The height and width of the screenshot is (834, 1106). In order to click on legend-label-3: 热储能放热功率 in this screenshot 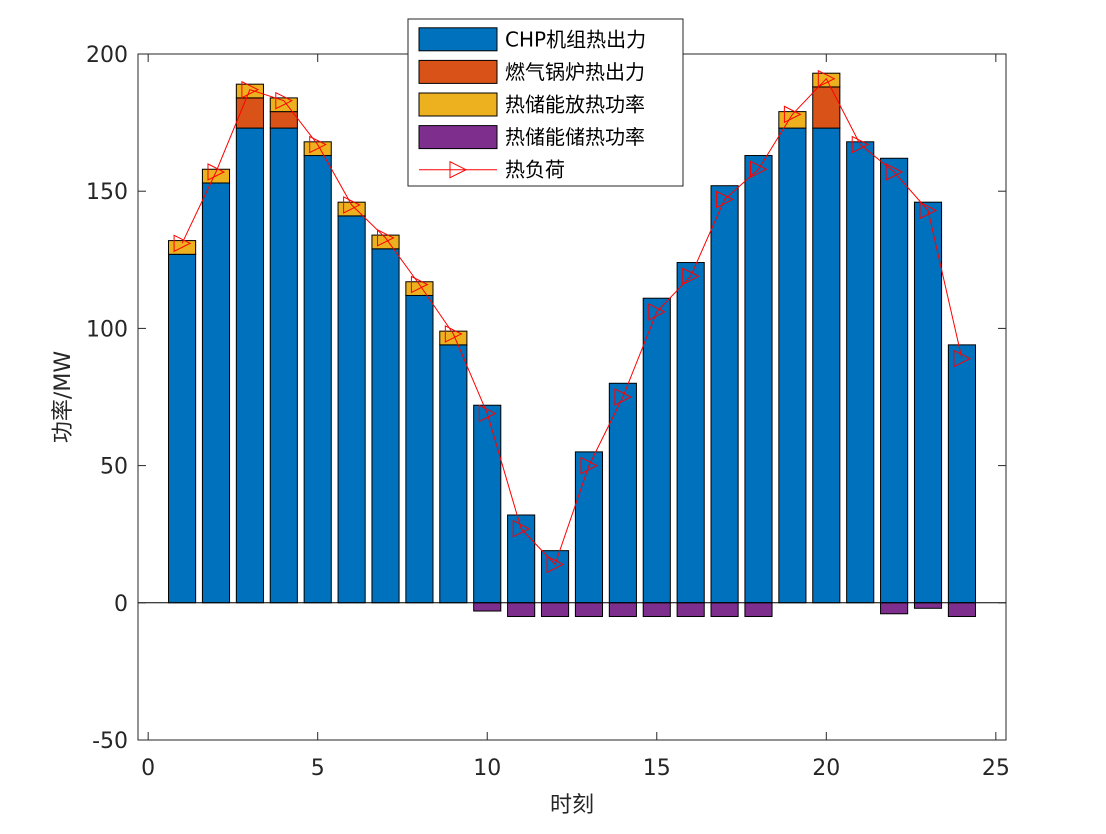, I will do `click(575, 105)`.